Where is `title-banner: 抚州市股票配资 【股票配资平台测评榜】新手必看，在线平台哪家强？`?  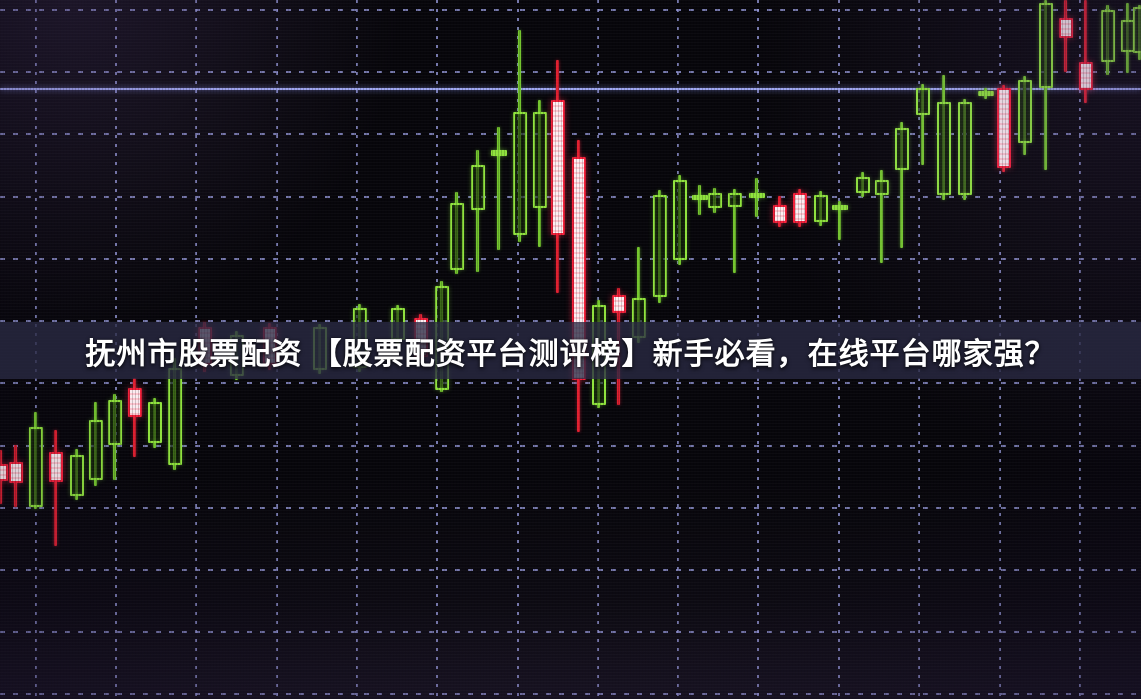
title-banner: 抚州市股票配资 【股票配资平台测评榜】新手必看，在线平台哪家强？ is located at coordinates (570, 350).